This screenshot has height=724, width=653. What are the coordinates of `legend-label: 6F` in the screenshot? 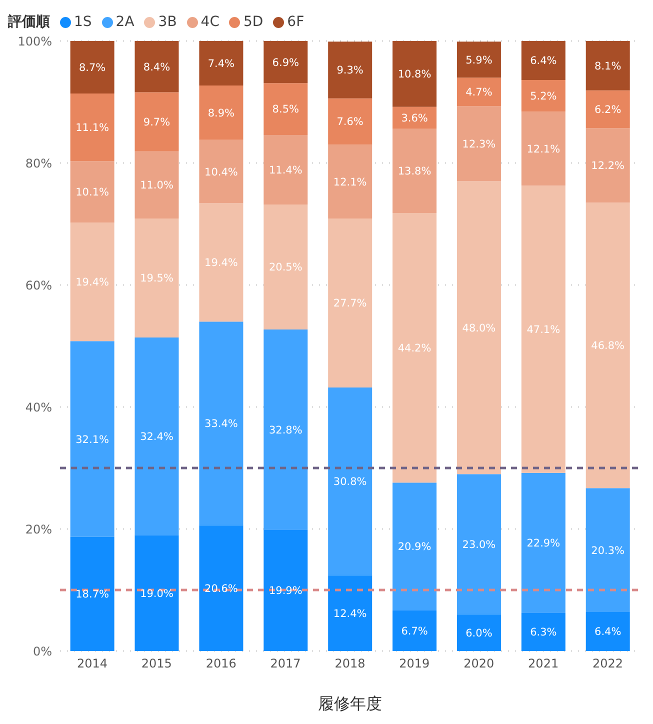 It's located at (295, 22).